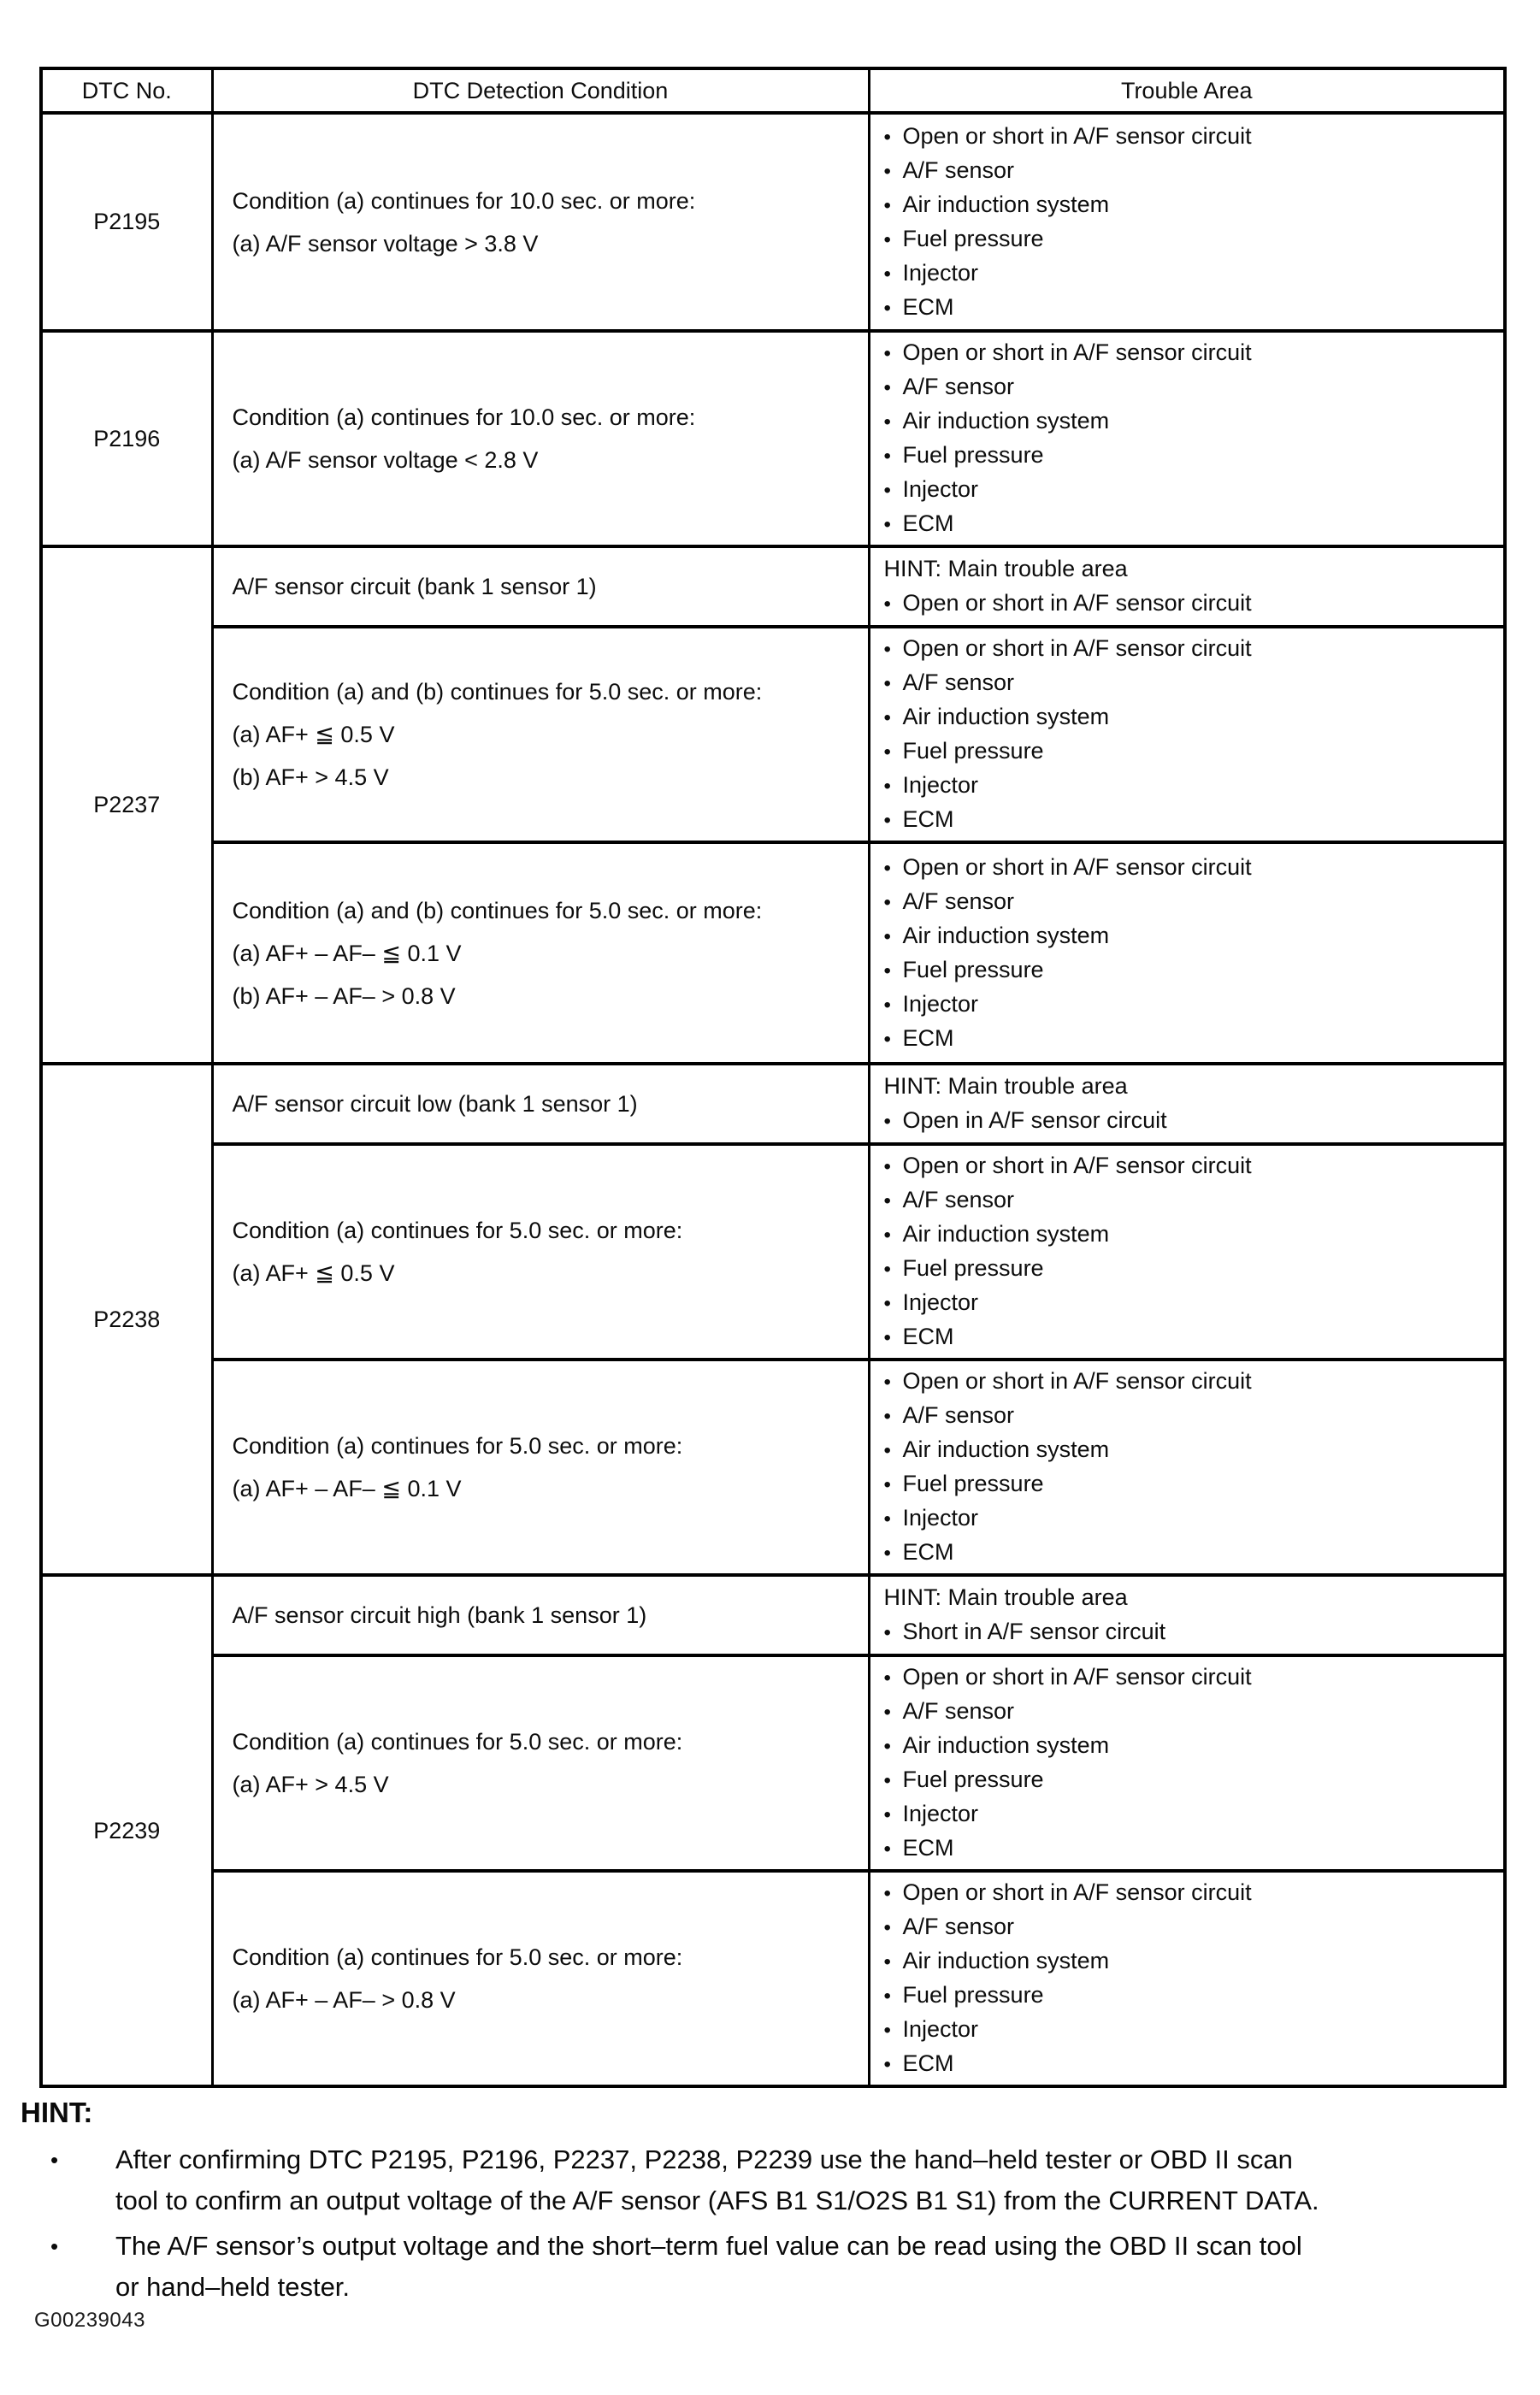 Image resolution: width=1540 pixels, height=2395 pixels. What do you see at coordinates (1187, 91) in the screenshot?
I see `header-trouble-area: Trouble Area` at bounding box center [1187, 91].